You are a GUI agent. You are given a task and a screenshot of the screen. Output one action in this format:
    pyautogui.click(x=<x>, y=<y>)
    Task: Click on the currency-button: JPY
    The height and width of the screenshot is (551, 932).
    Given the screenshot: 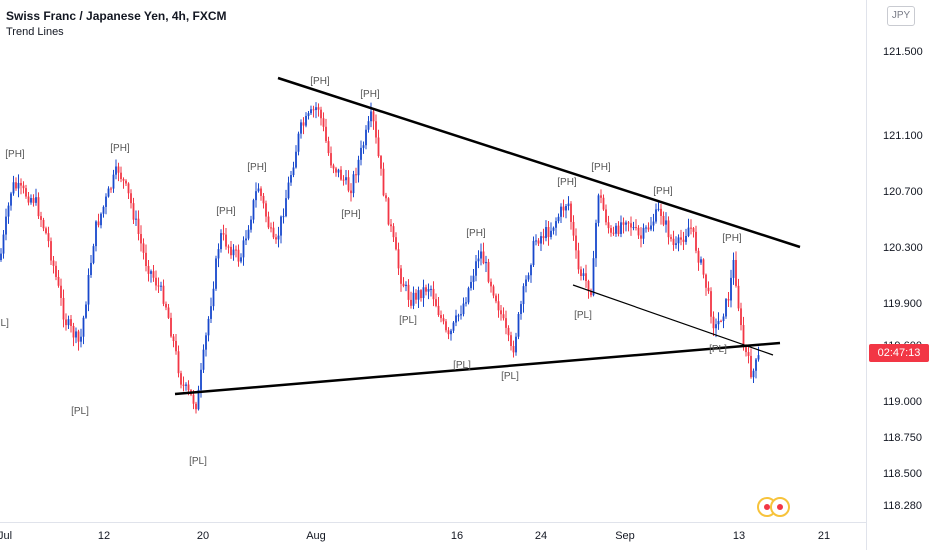 What is the action you would take?
    pyautogui.click(x=901, y=16)
    